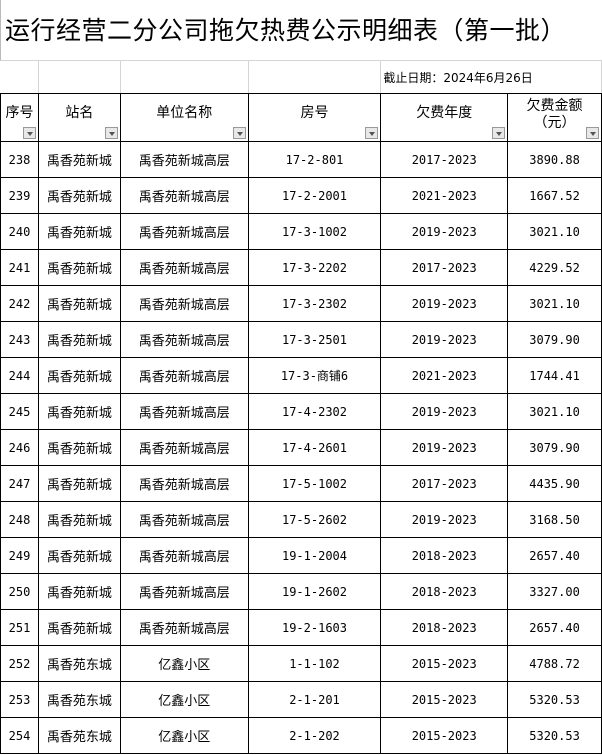  What do you see at coordinates (554, 663) in the screenshot?
I see `cell-amount: 4788.72` at bounding box center [554, 663].